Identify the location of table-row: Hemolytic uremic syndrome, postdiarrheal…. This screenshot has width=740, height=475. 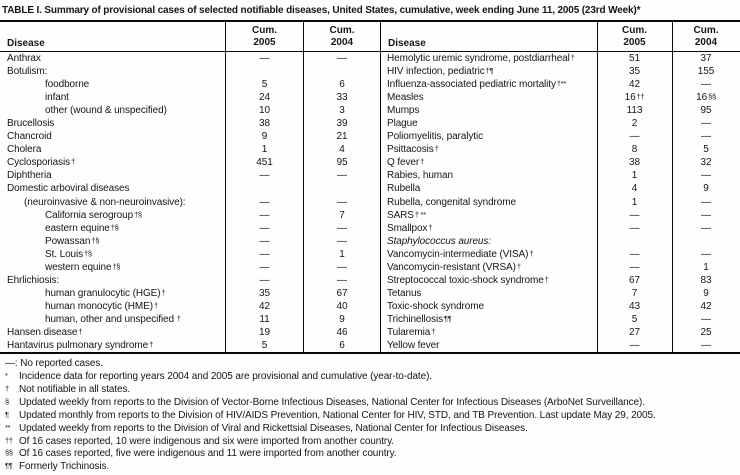
(560, 59).